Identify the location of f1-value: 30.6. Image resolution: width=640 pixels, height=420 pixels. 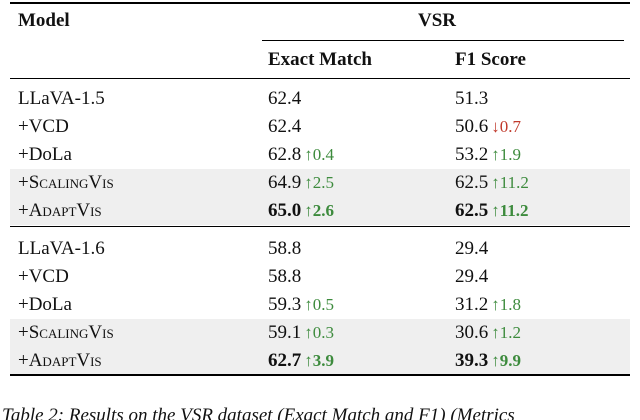
(472, 332).